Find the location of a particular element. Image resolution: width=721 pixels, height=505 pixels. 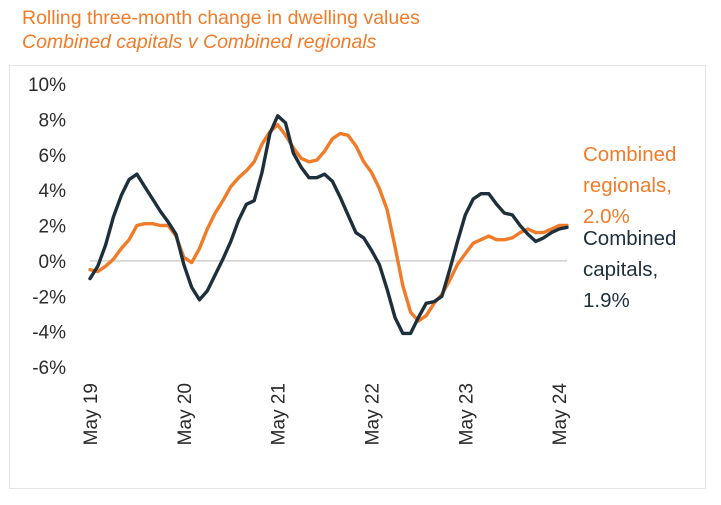

y-tick-label: 6% is located at coordinates (53, 156).